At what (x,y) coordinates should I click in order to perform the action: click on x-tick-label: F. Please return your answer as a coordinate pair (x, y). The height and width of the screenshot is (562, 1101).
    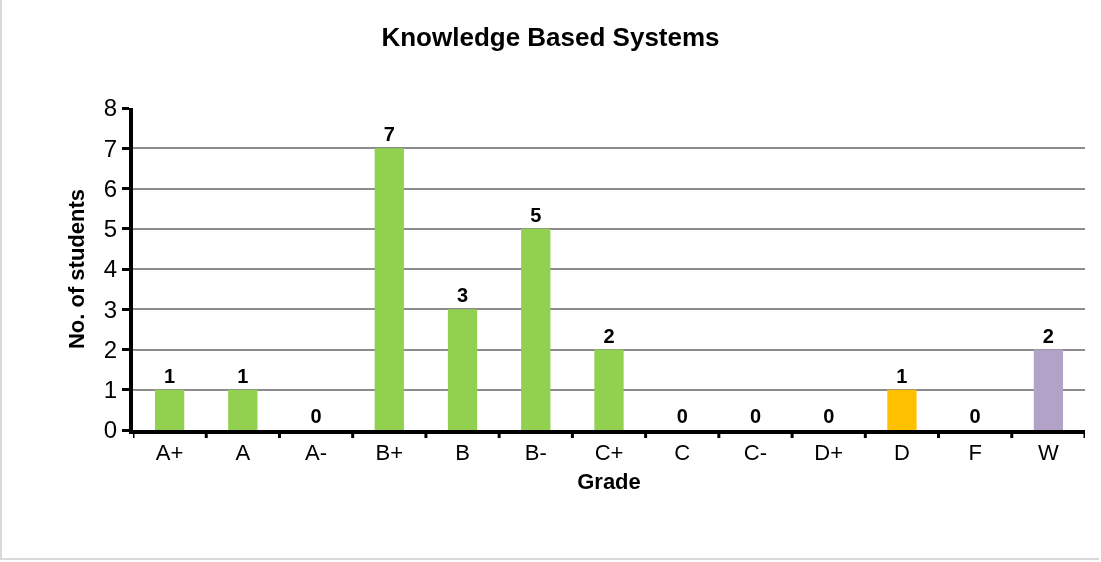
    Looking at the image, I should click on (975, 453).